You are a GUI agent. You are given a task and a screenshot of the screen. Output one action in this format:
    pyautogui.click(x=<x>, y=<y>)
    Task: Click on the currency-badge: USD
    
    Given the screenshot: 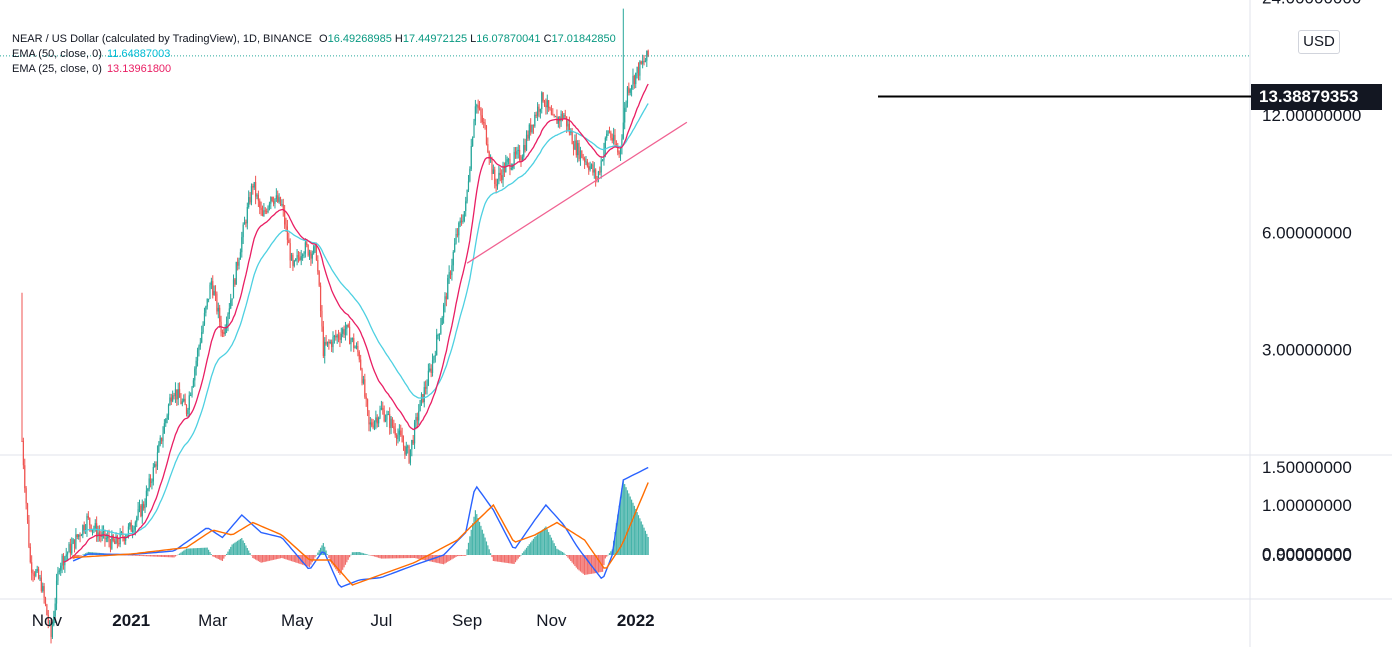 What is the action you would take?
    pyautogui.click(x=1319, y=42)
    